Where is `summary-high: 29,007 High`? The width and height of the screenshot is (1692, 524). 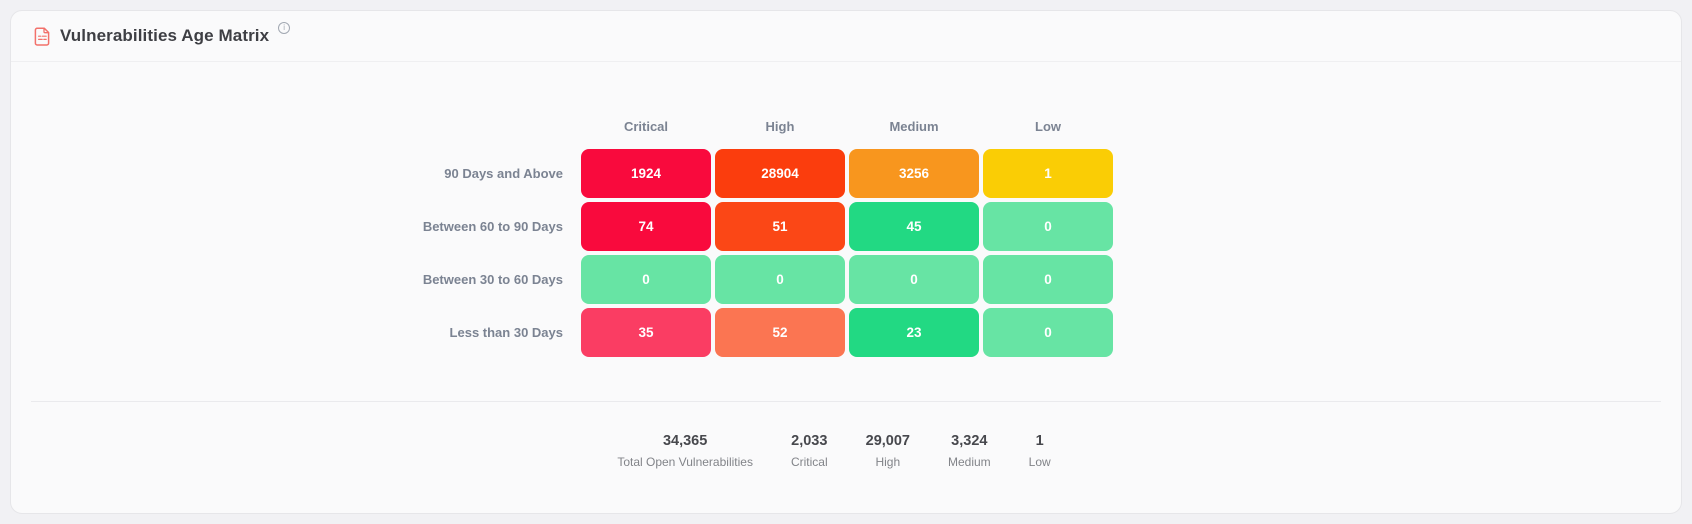 summary-high: 29,007 High is located at coordinates (888, 451).